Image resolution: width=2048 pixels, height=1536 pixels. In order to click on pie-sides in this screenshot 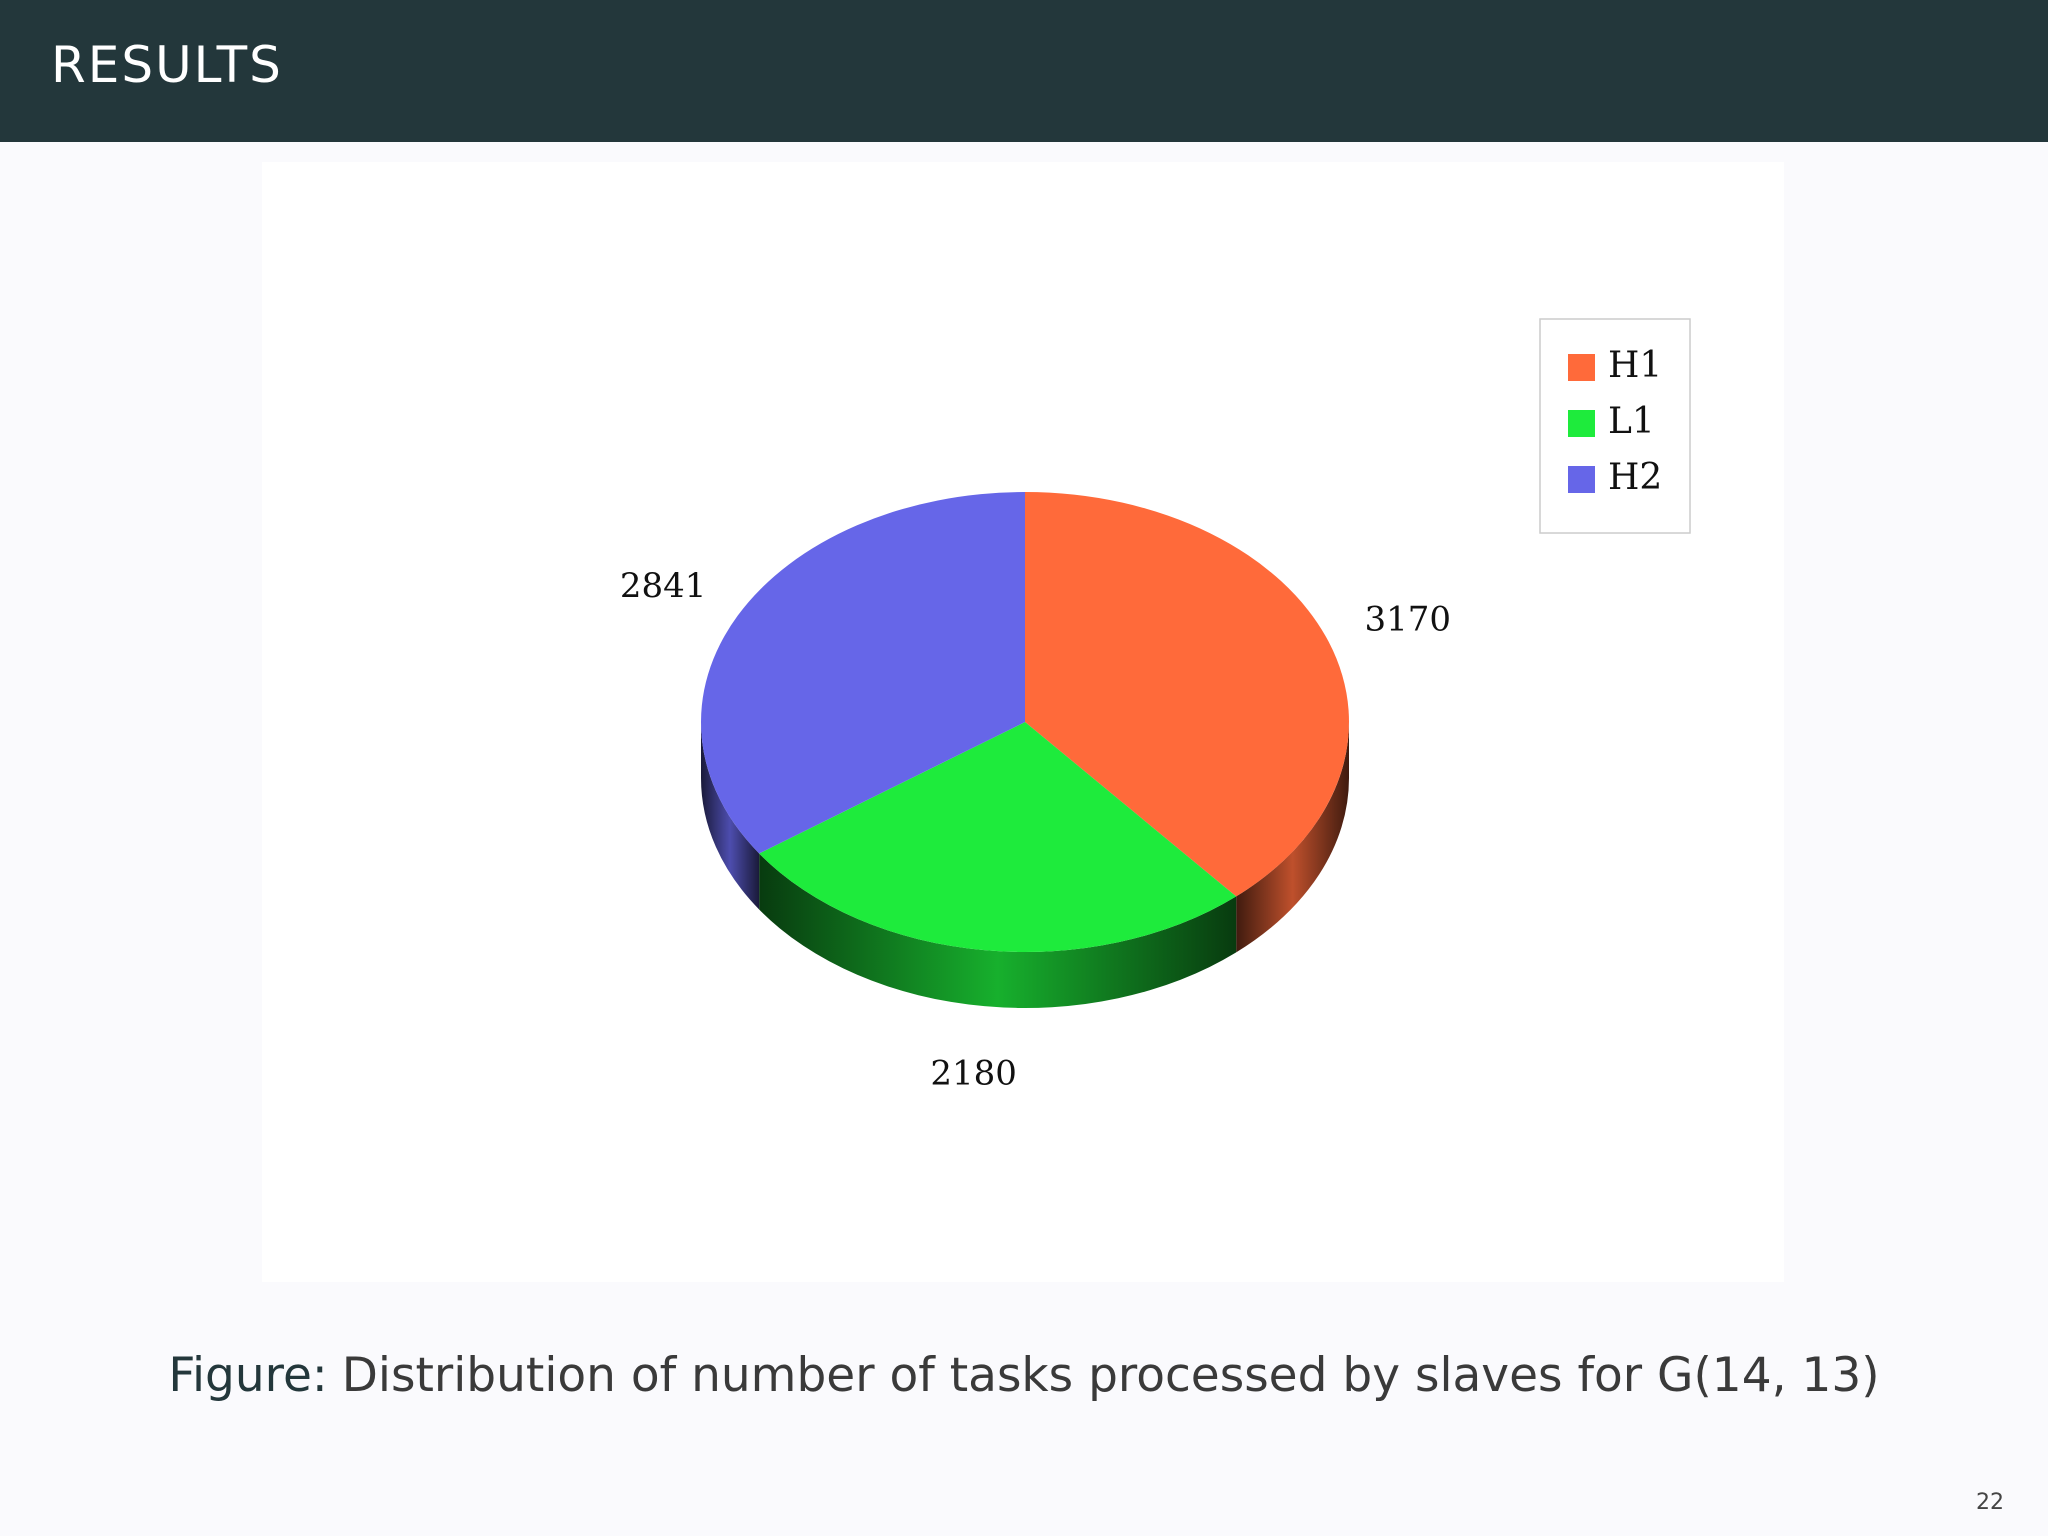, I will do `click(1025, 865)`.